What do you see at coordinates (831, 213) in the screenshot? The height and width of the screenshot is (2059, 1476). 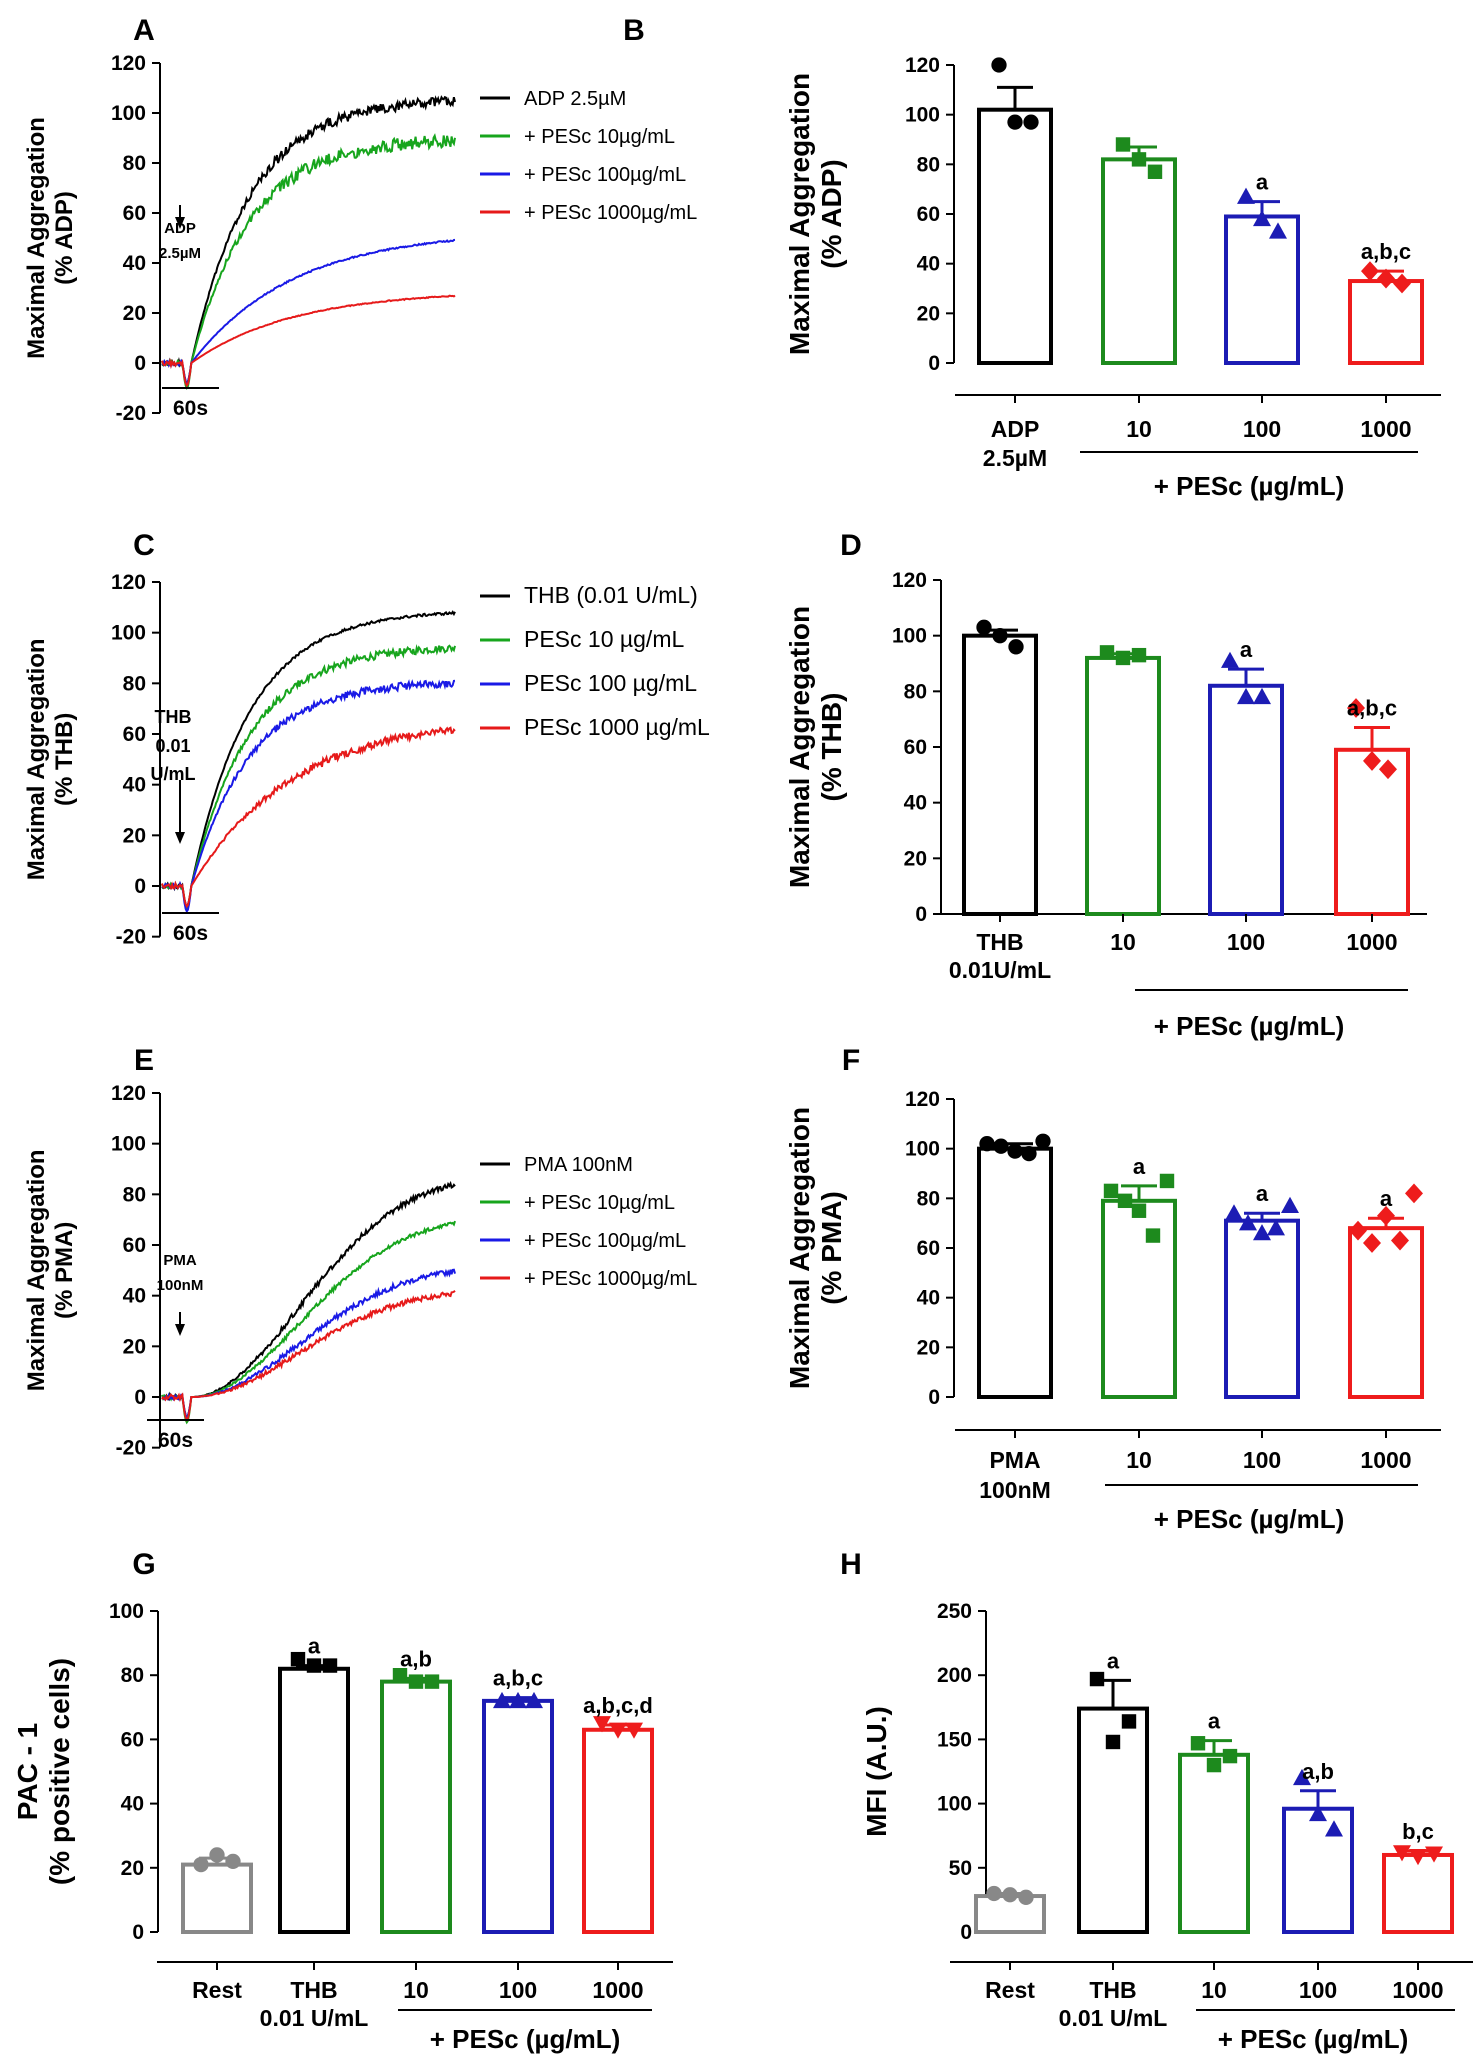 I see `y-axis-label: (% ADP)` at bounding box center [831, 213].